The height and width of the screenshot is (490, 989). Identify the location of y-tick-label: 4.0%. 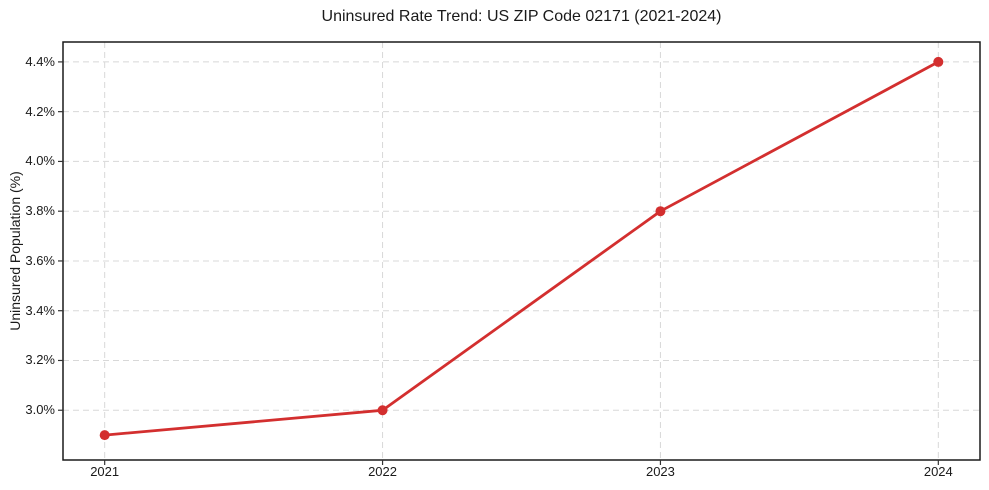
(40, 161).